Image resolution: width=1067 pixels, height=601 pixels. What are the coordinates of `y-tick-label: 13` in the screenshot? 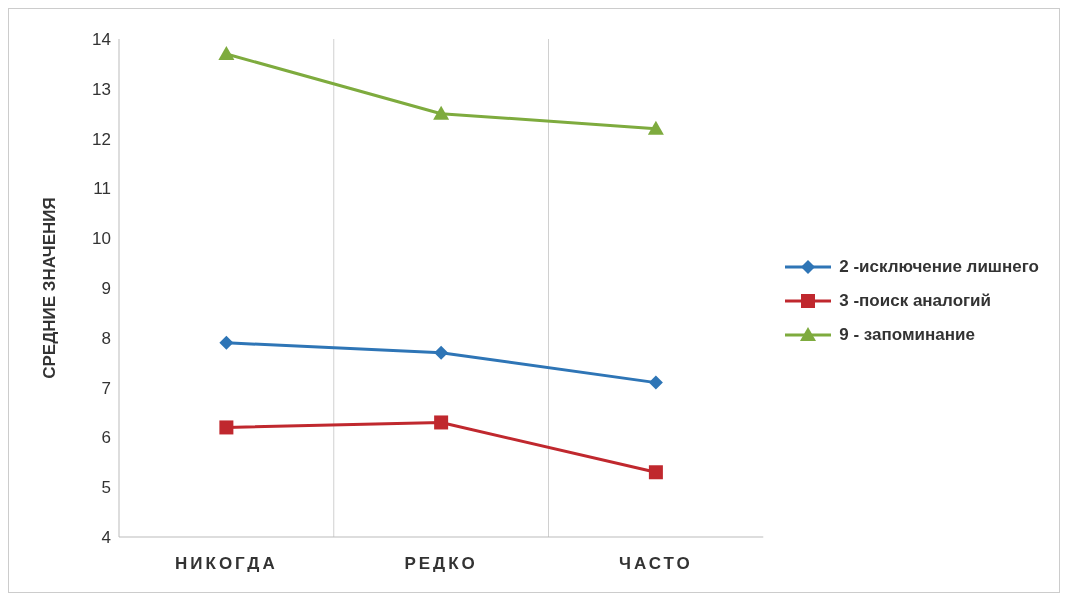 It's located at (101, 89).